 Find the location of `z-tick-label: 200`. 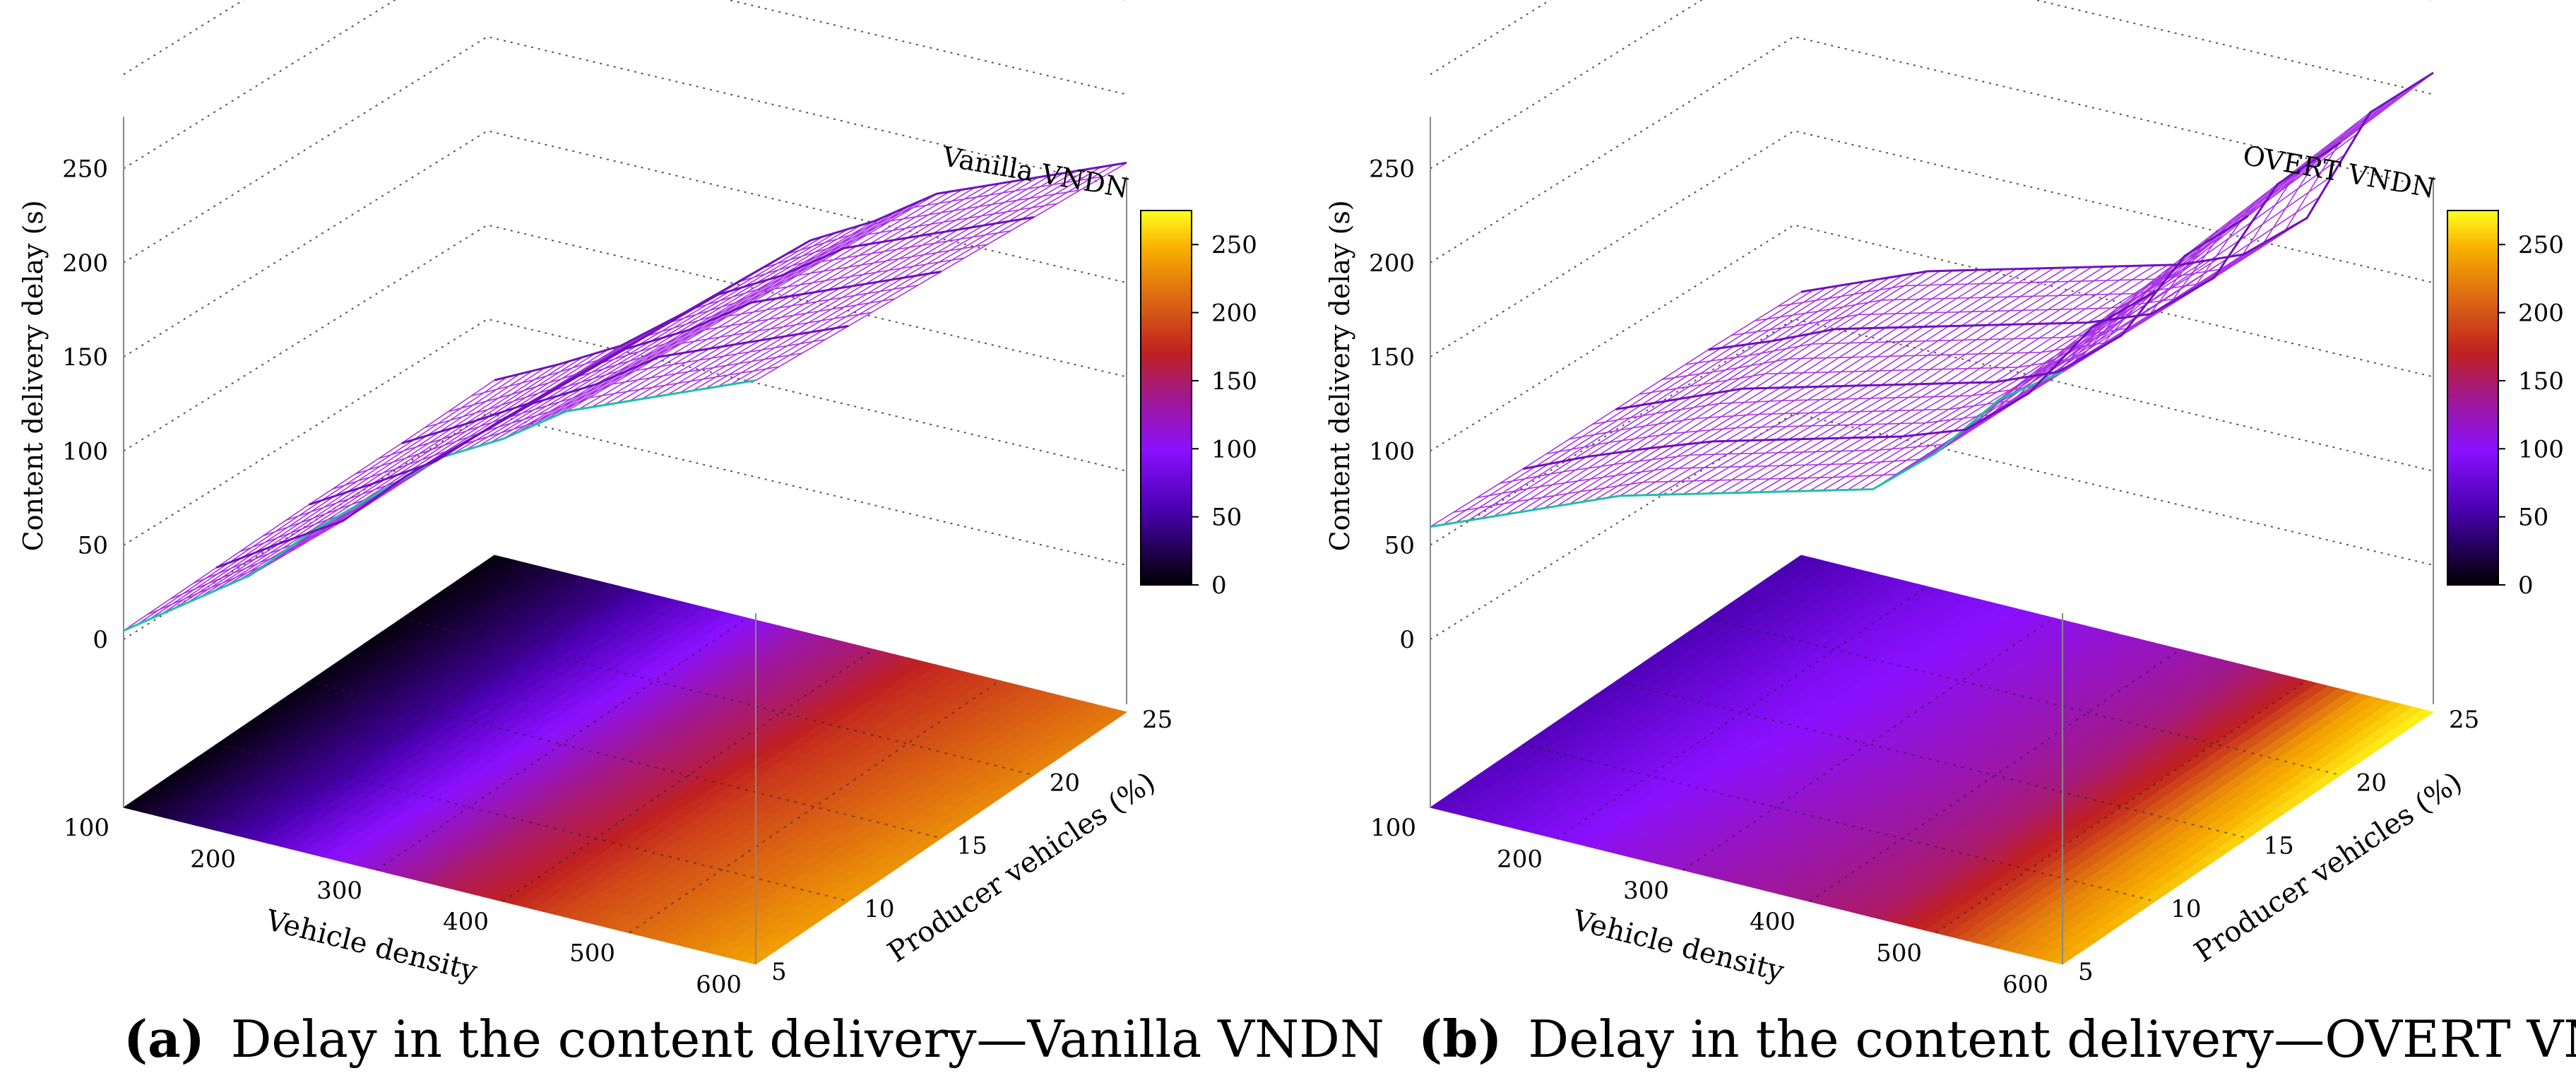

z-tick-label: 200 is located at coordinates (85, 263).